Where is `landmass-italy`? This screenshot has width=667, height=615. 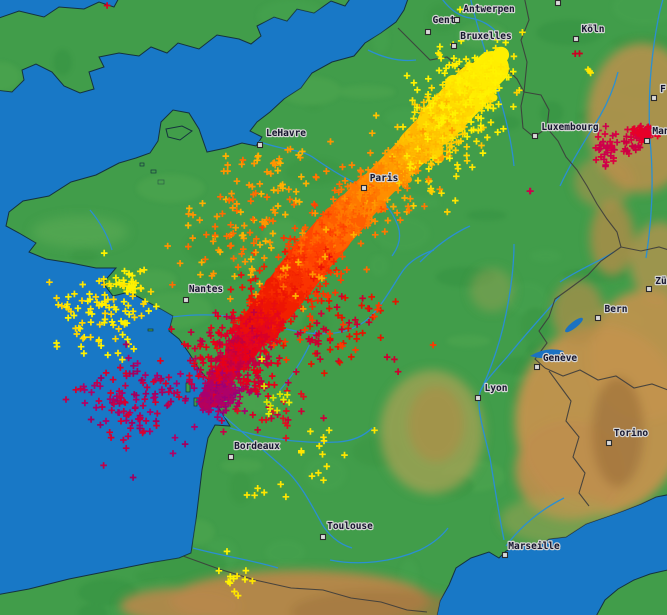 landmass-italy is located at coordinates (631, 592).